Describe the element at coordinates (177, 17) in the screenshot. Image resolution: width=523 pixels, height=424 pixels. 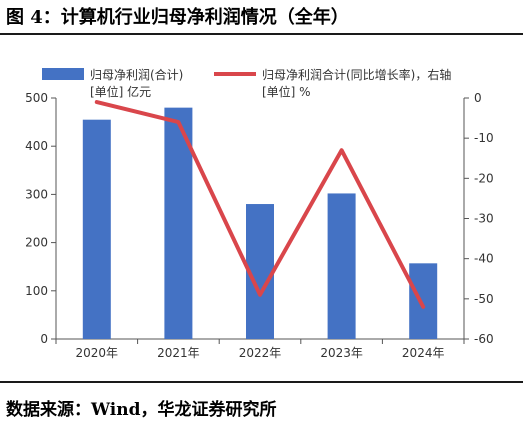
I see `figure-title: 图 4：计算机行业归母净利润情况（全年）` at that location.